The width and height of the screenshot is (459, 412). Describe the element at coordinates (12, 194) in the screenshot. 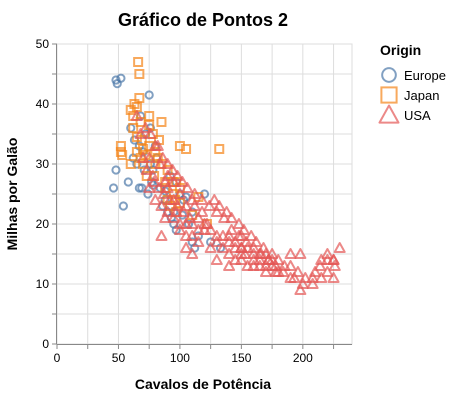

I see `y-axis-title: Milhas por Galão` at that location.